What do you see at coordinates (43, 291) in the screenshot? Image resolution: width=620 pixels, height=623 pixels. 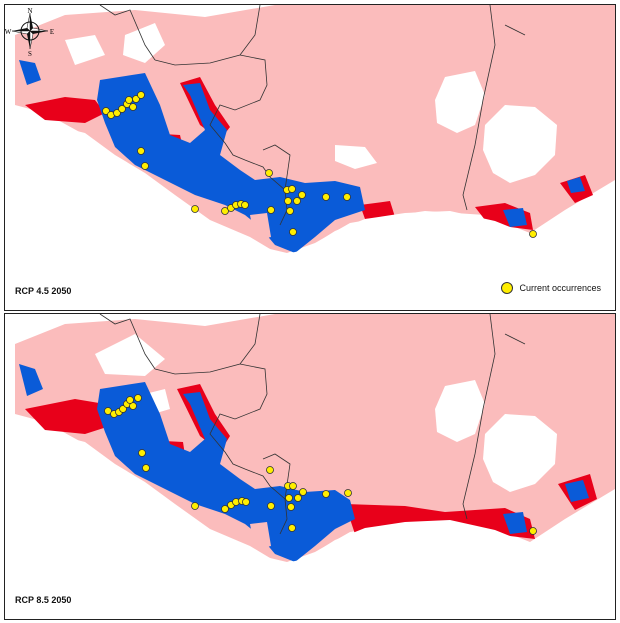 I see `panel-title: RCP 4.5 2050` at bounding box center [43, 291].